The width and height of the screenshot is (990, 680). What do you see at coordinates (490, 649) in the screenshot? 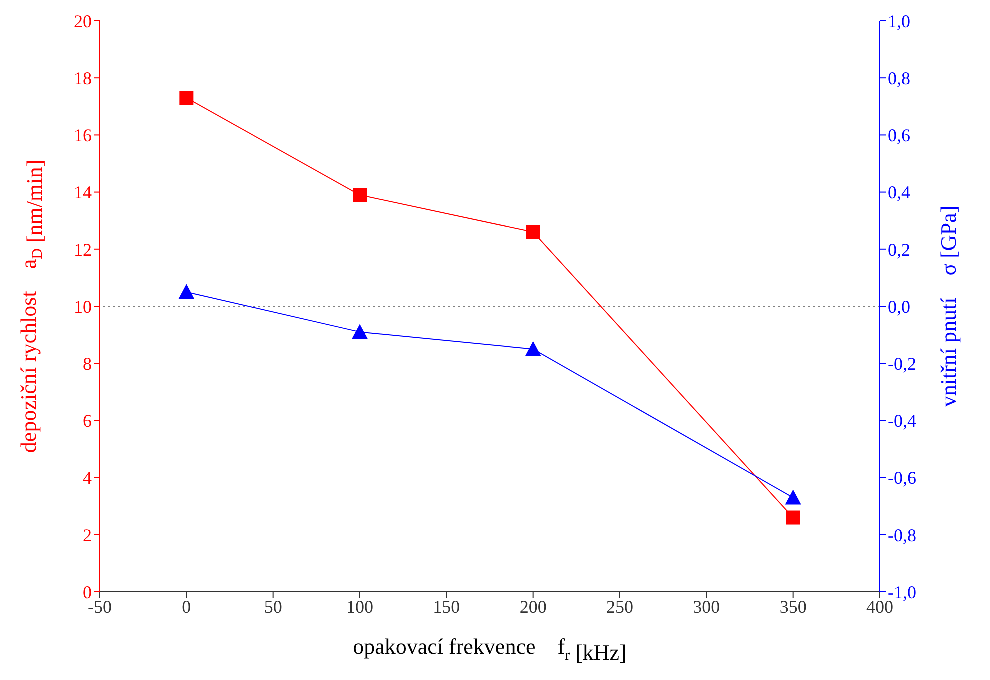
I see `x-axis-title: opakovací frekvence f$_{r}$ [kHz]` at bounding box center [490, 649].